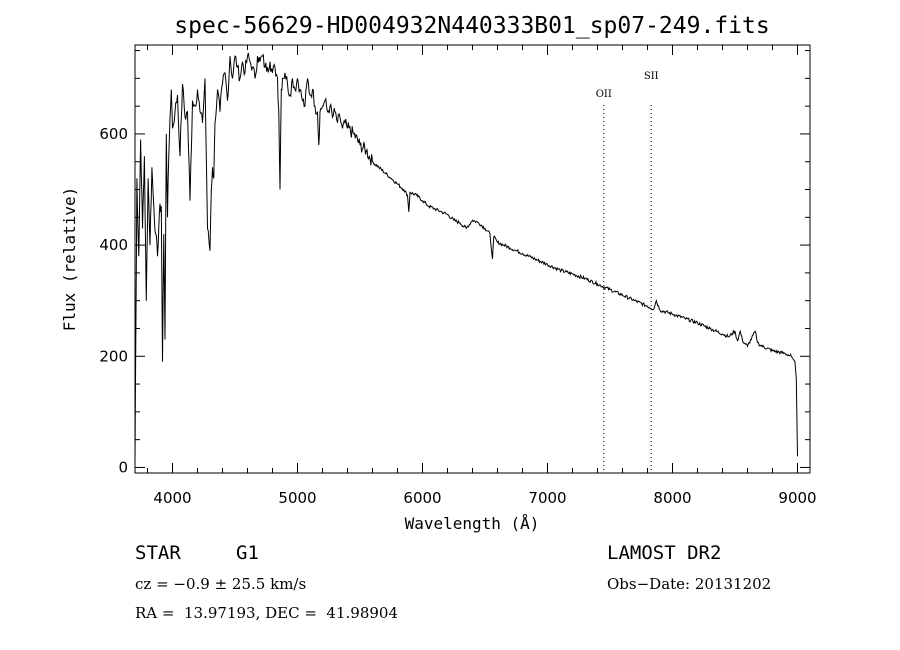 The height and width of the screenshot is (650, 900). What do you see at coordinates (69, 259) in the screenshot?
I see `y-axis-label: Flux (relative)` at bounding box center [69, 259].